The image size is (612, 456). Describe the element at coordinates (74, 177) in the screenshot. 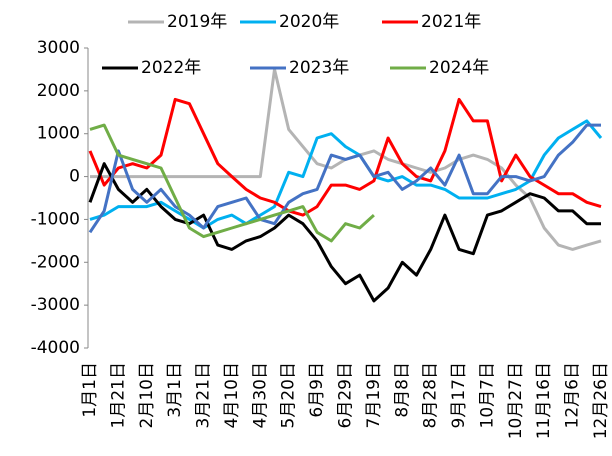

I see `y-tick-label: 0` at that location.